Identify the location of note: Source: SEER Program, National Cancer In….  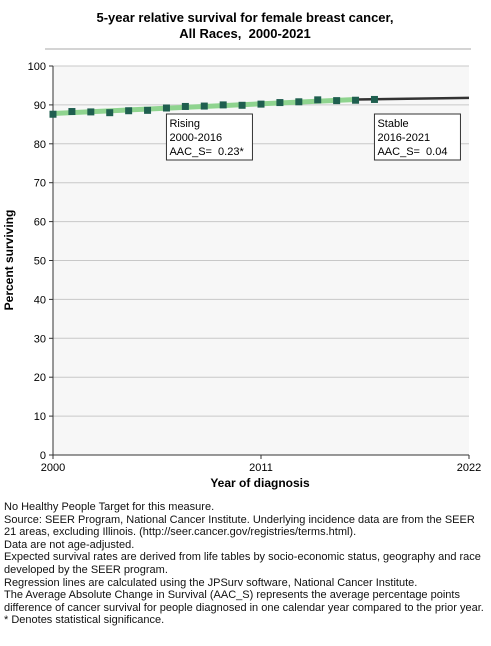
(239, 526).